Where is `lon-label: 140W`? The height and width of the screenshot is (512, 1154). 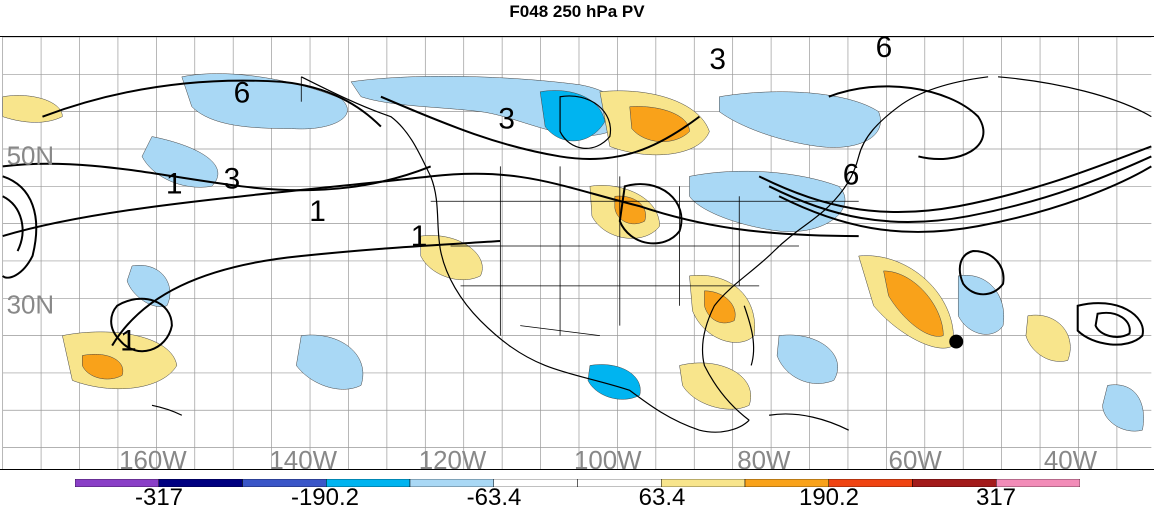 lon-label: 140W is located at coordinates (303, 458).